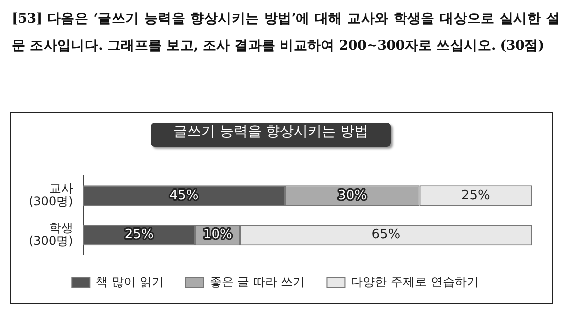  What do you see at coordinates (386, 235) in the screenshot?
I see `data-label: 65%` at bounding box center [386, 235].